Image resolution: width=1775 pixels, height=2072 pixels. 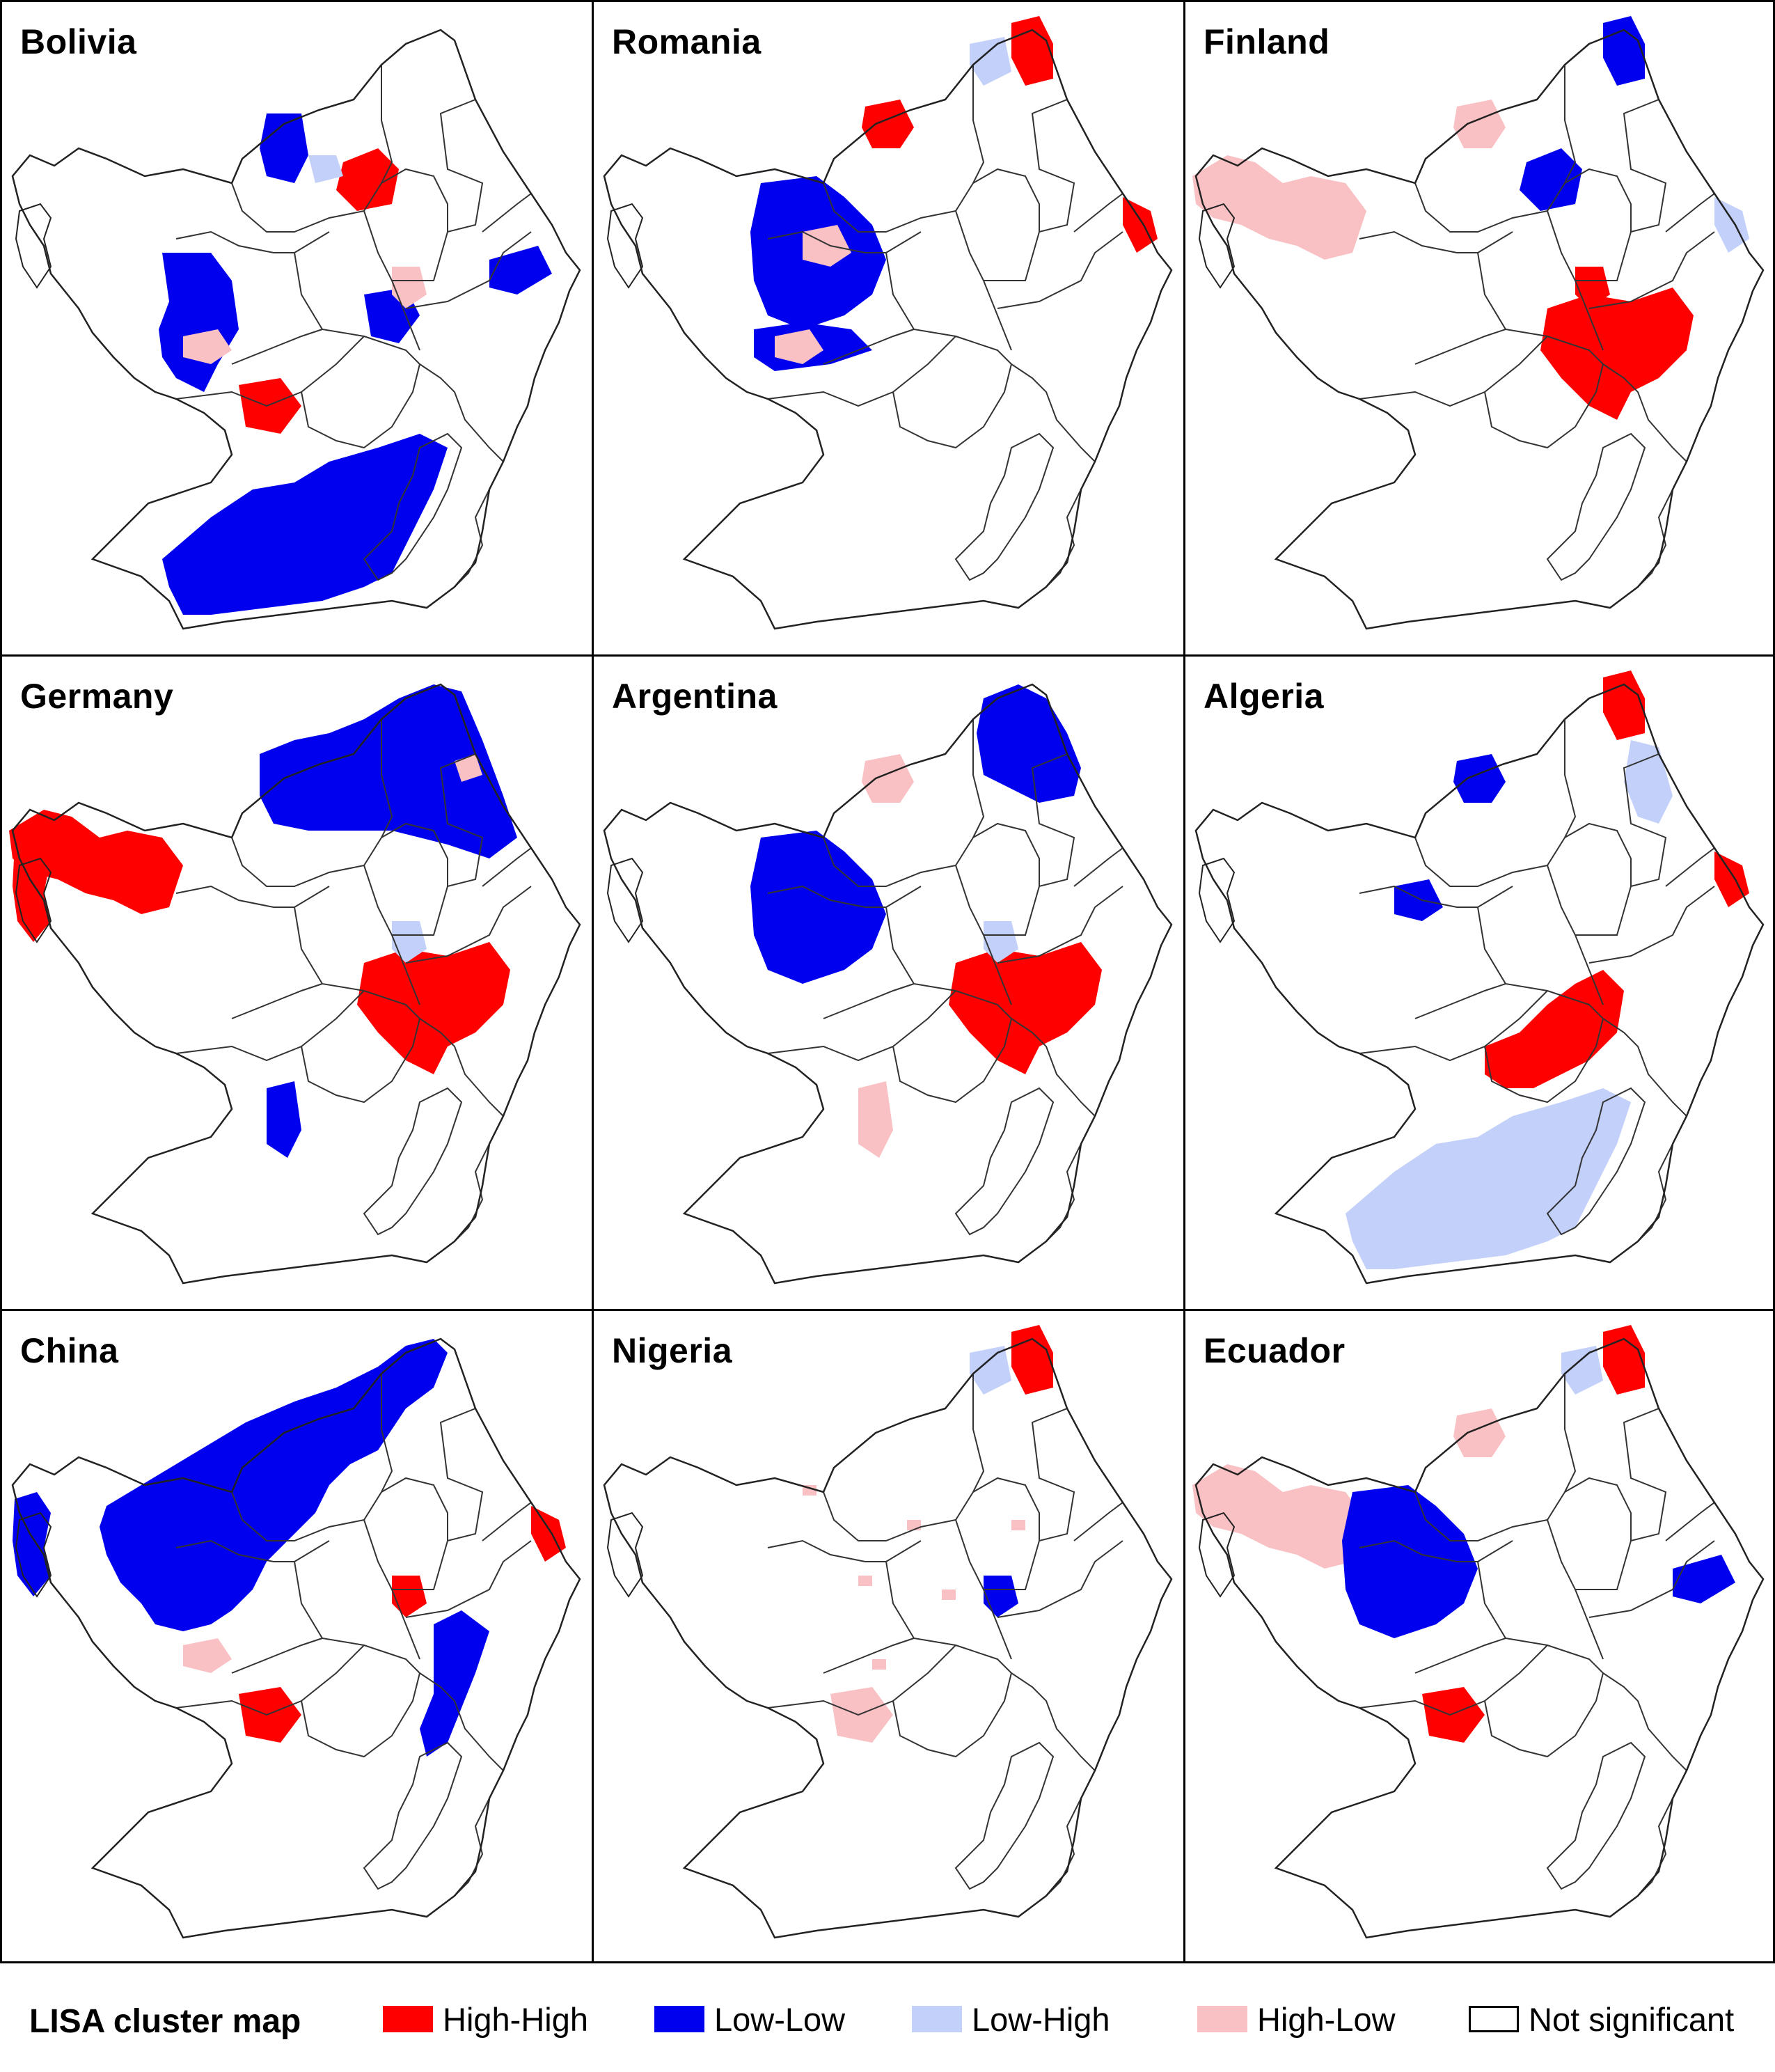 What do you see at coordinates (1222, 2019) in the screenshot?
I see `high-low-swatch` at bounding box center [1222, 2019].